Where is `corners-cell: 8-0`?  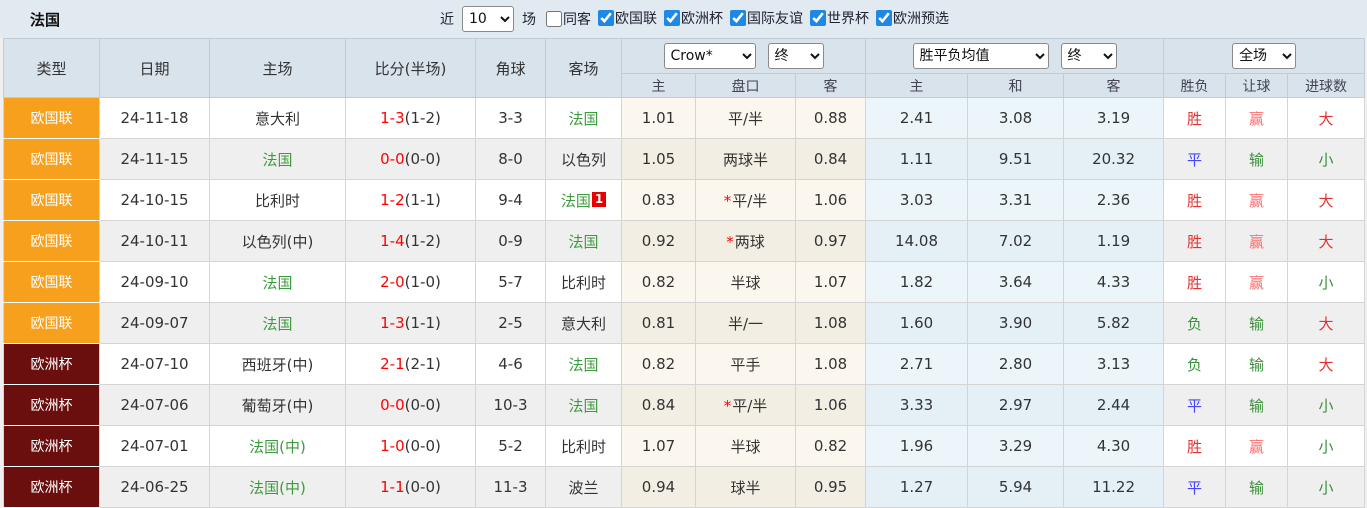
corners-cell: 8-0 is located at coordinates (510, 159).